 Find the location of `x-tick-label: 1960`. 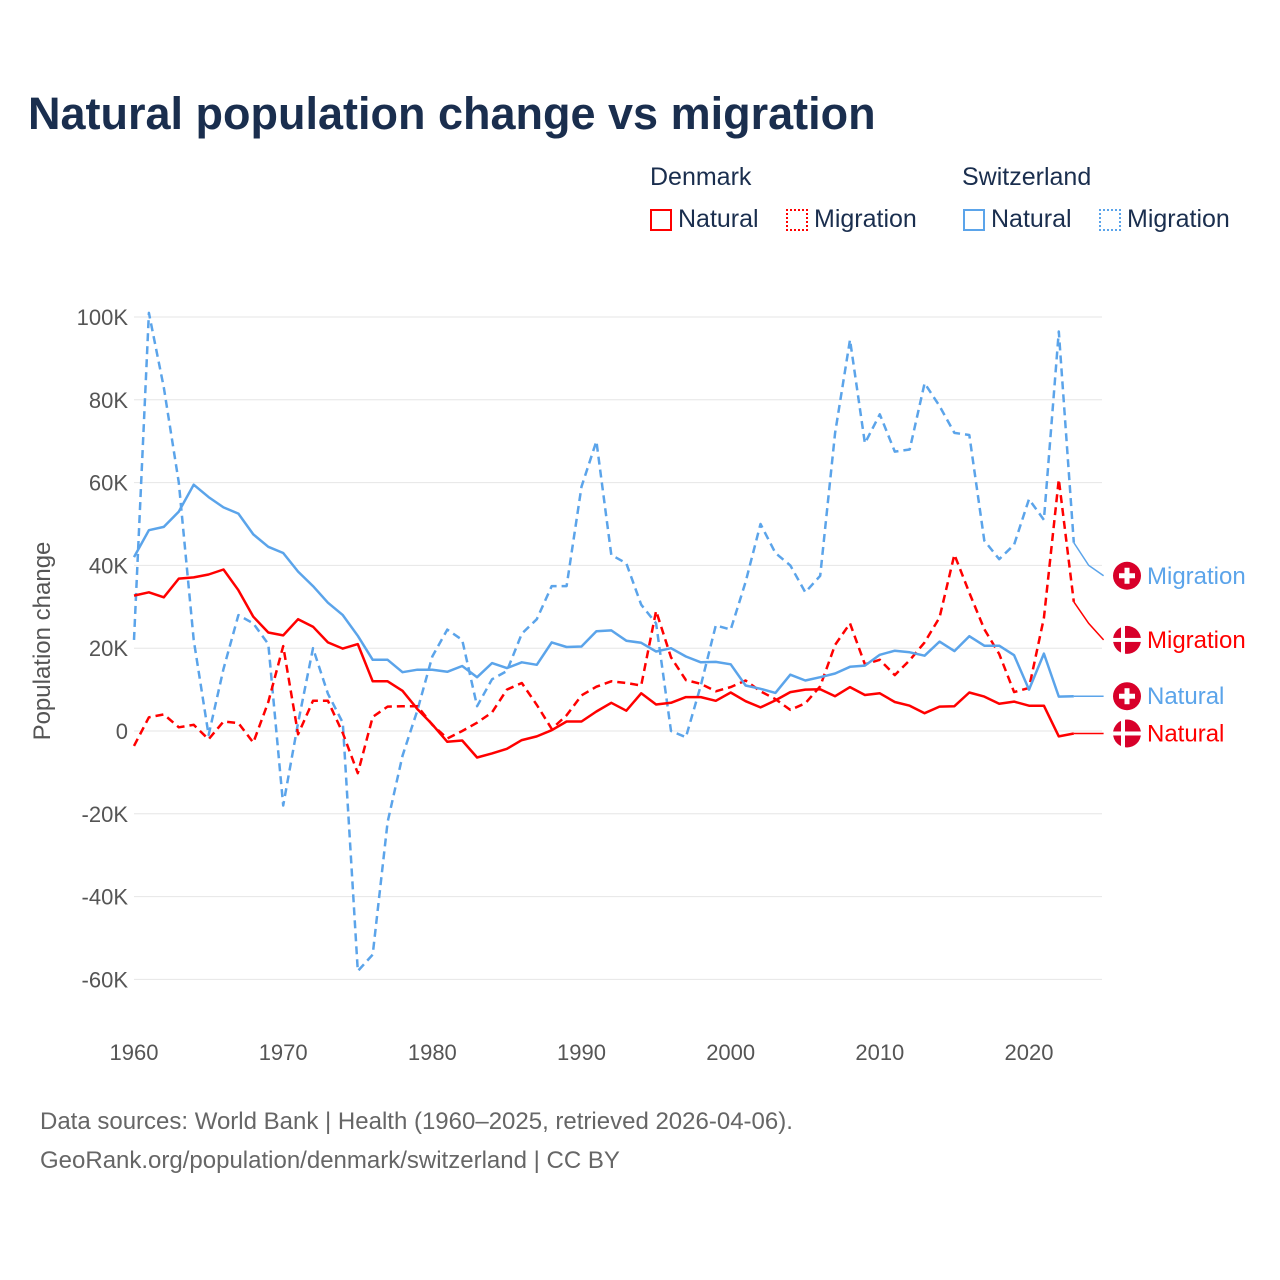

x-tick-label: 1960 is located at coordinates (134, 1052).